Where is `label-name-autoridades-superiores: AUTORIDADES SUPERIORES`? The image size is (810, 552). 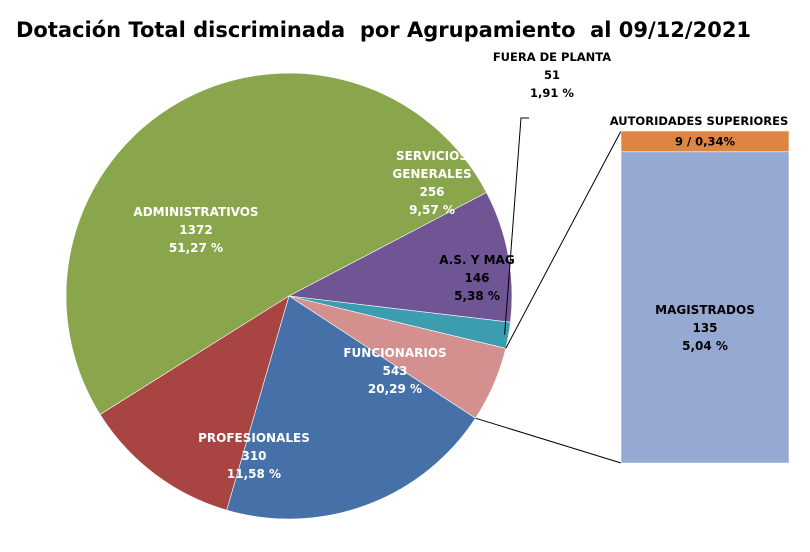 label-name-autoridades-superiores: AUTORIDADES SUPERIORES is located at coordinates (699, 121).